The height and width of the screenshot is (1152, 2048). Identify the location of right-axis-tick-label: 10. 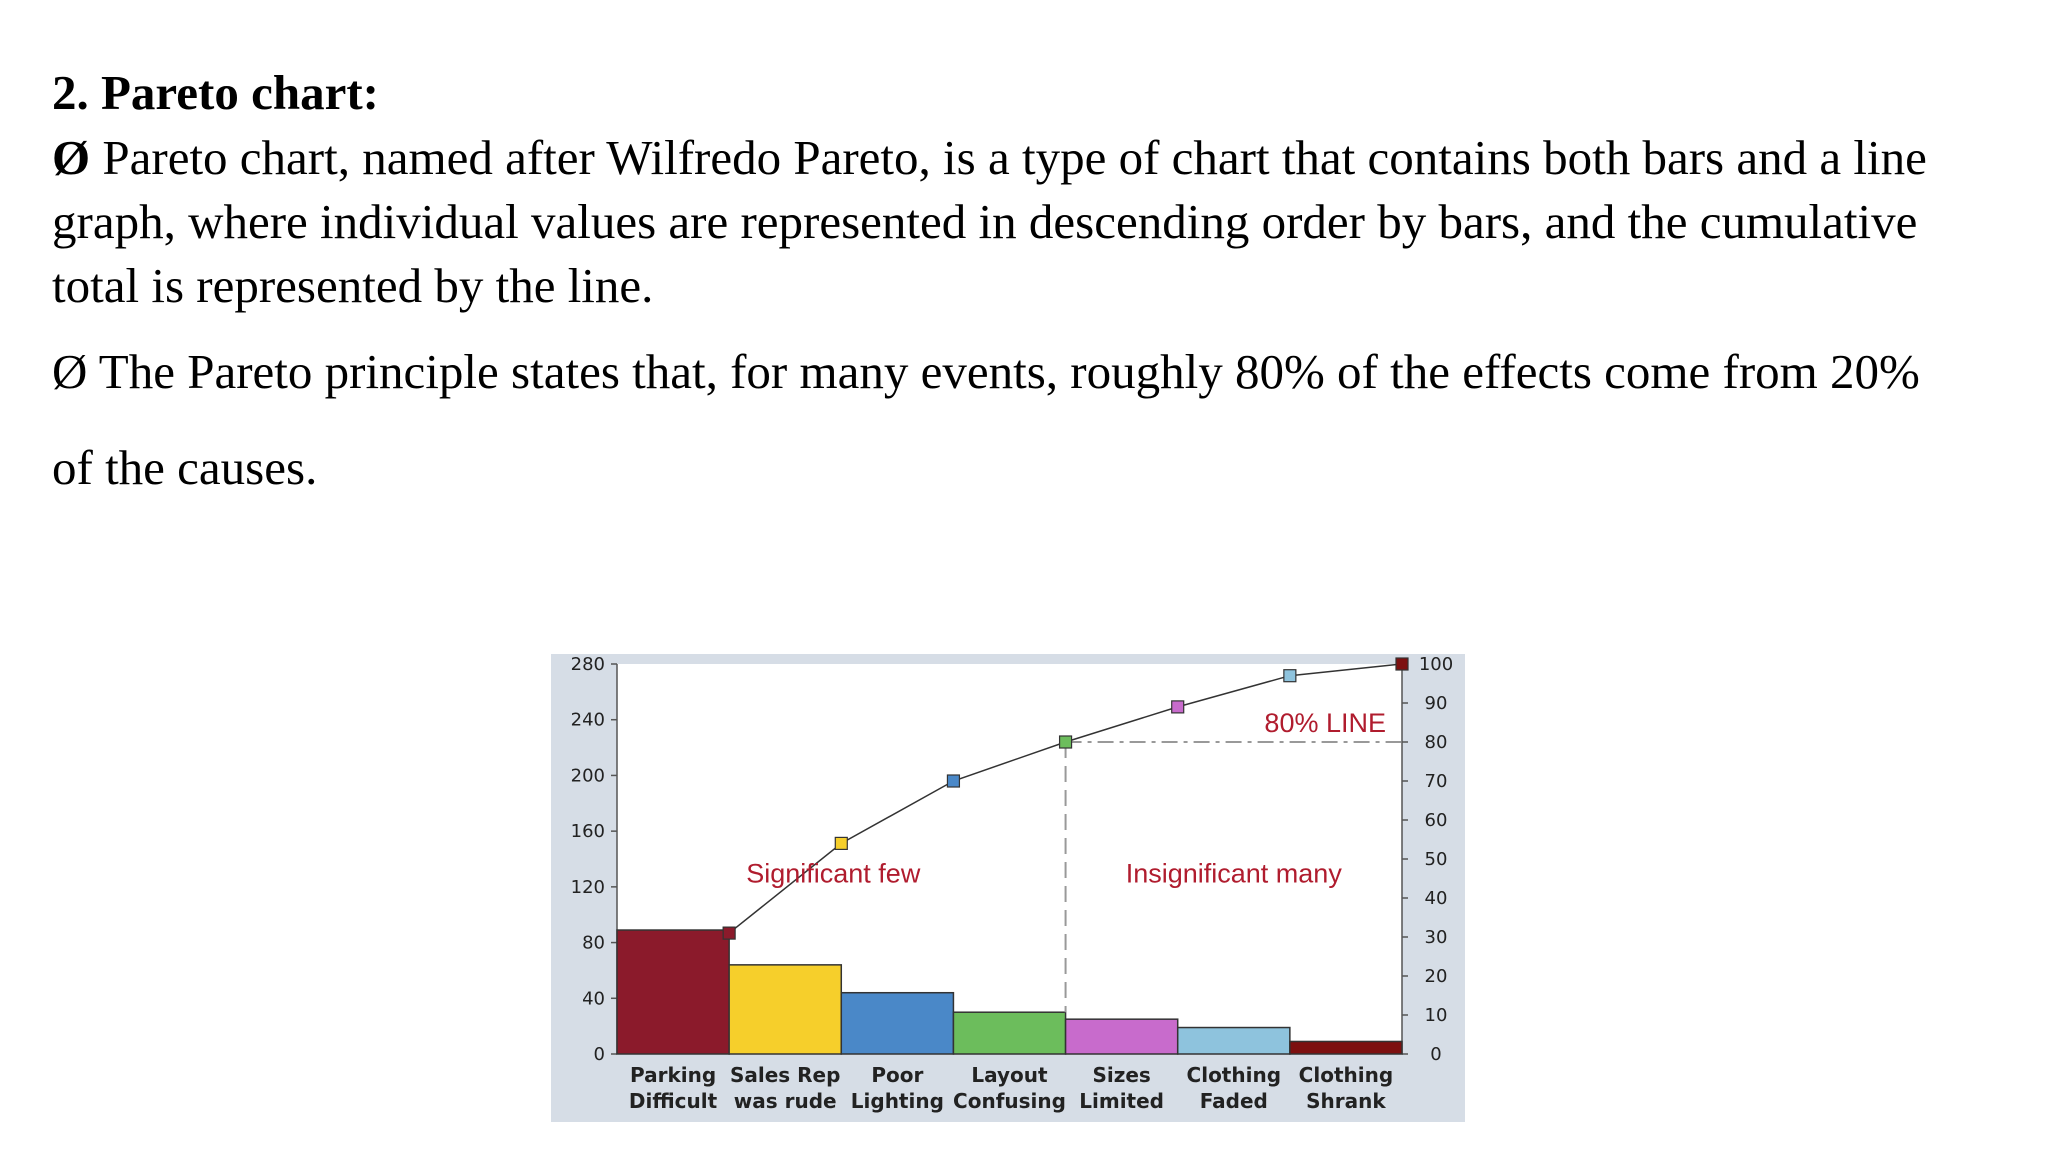
(1436, 1015).